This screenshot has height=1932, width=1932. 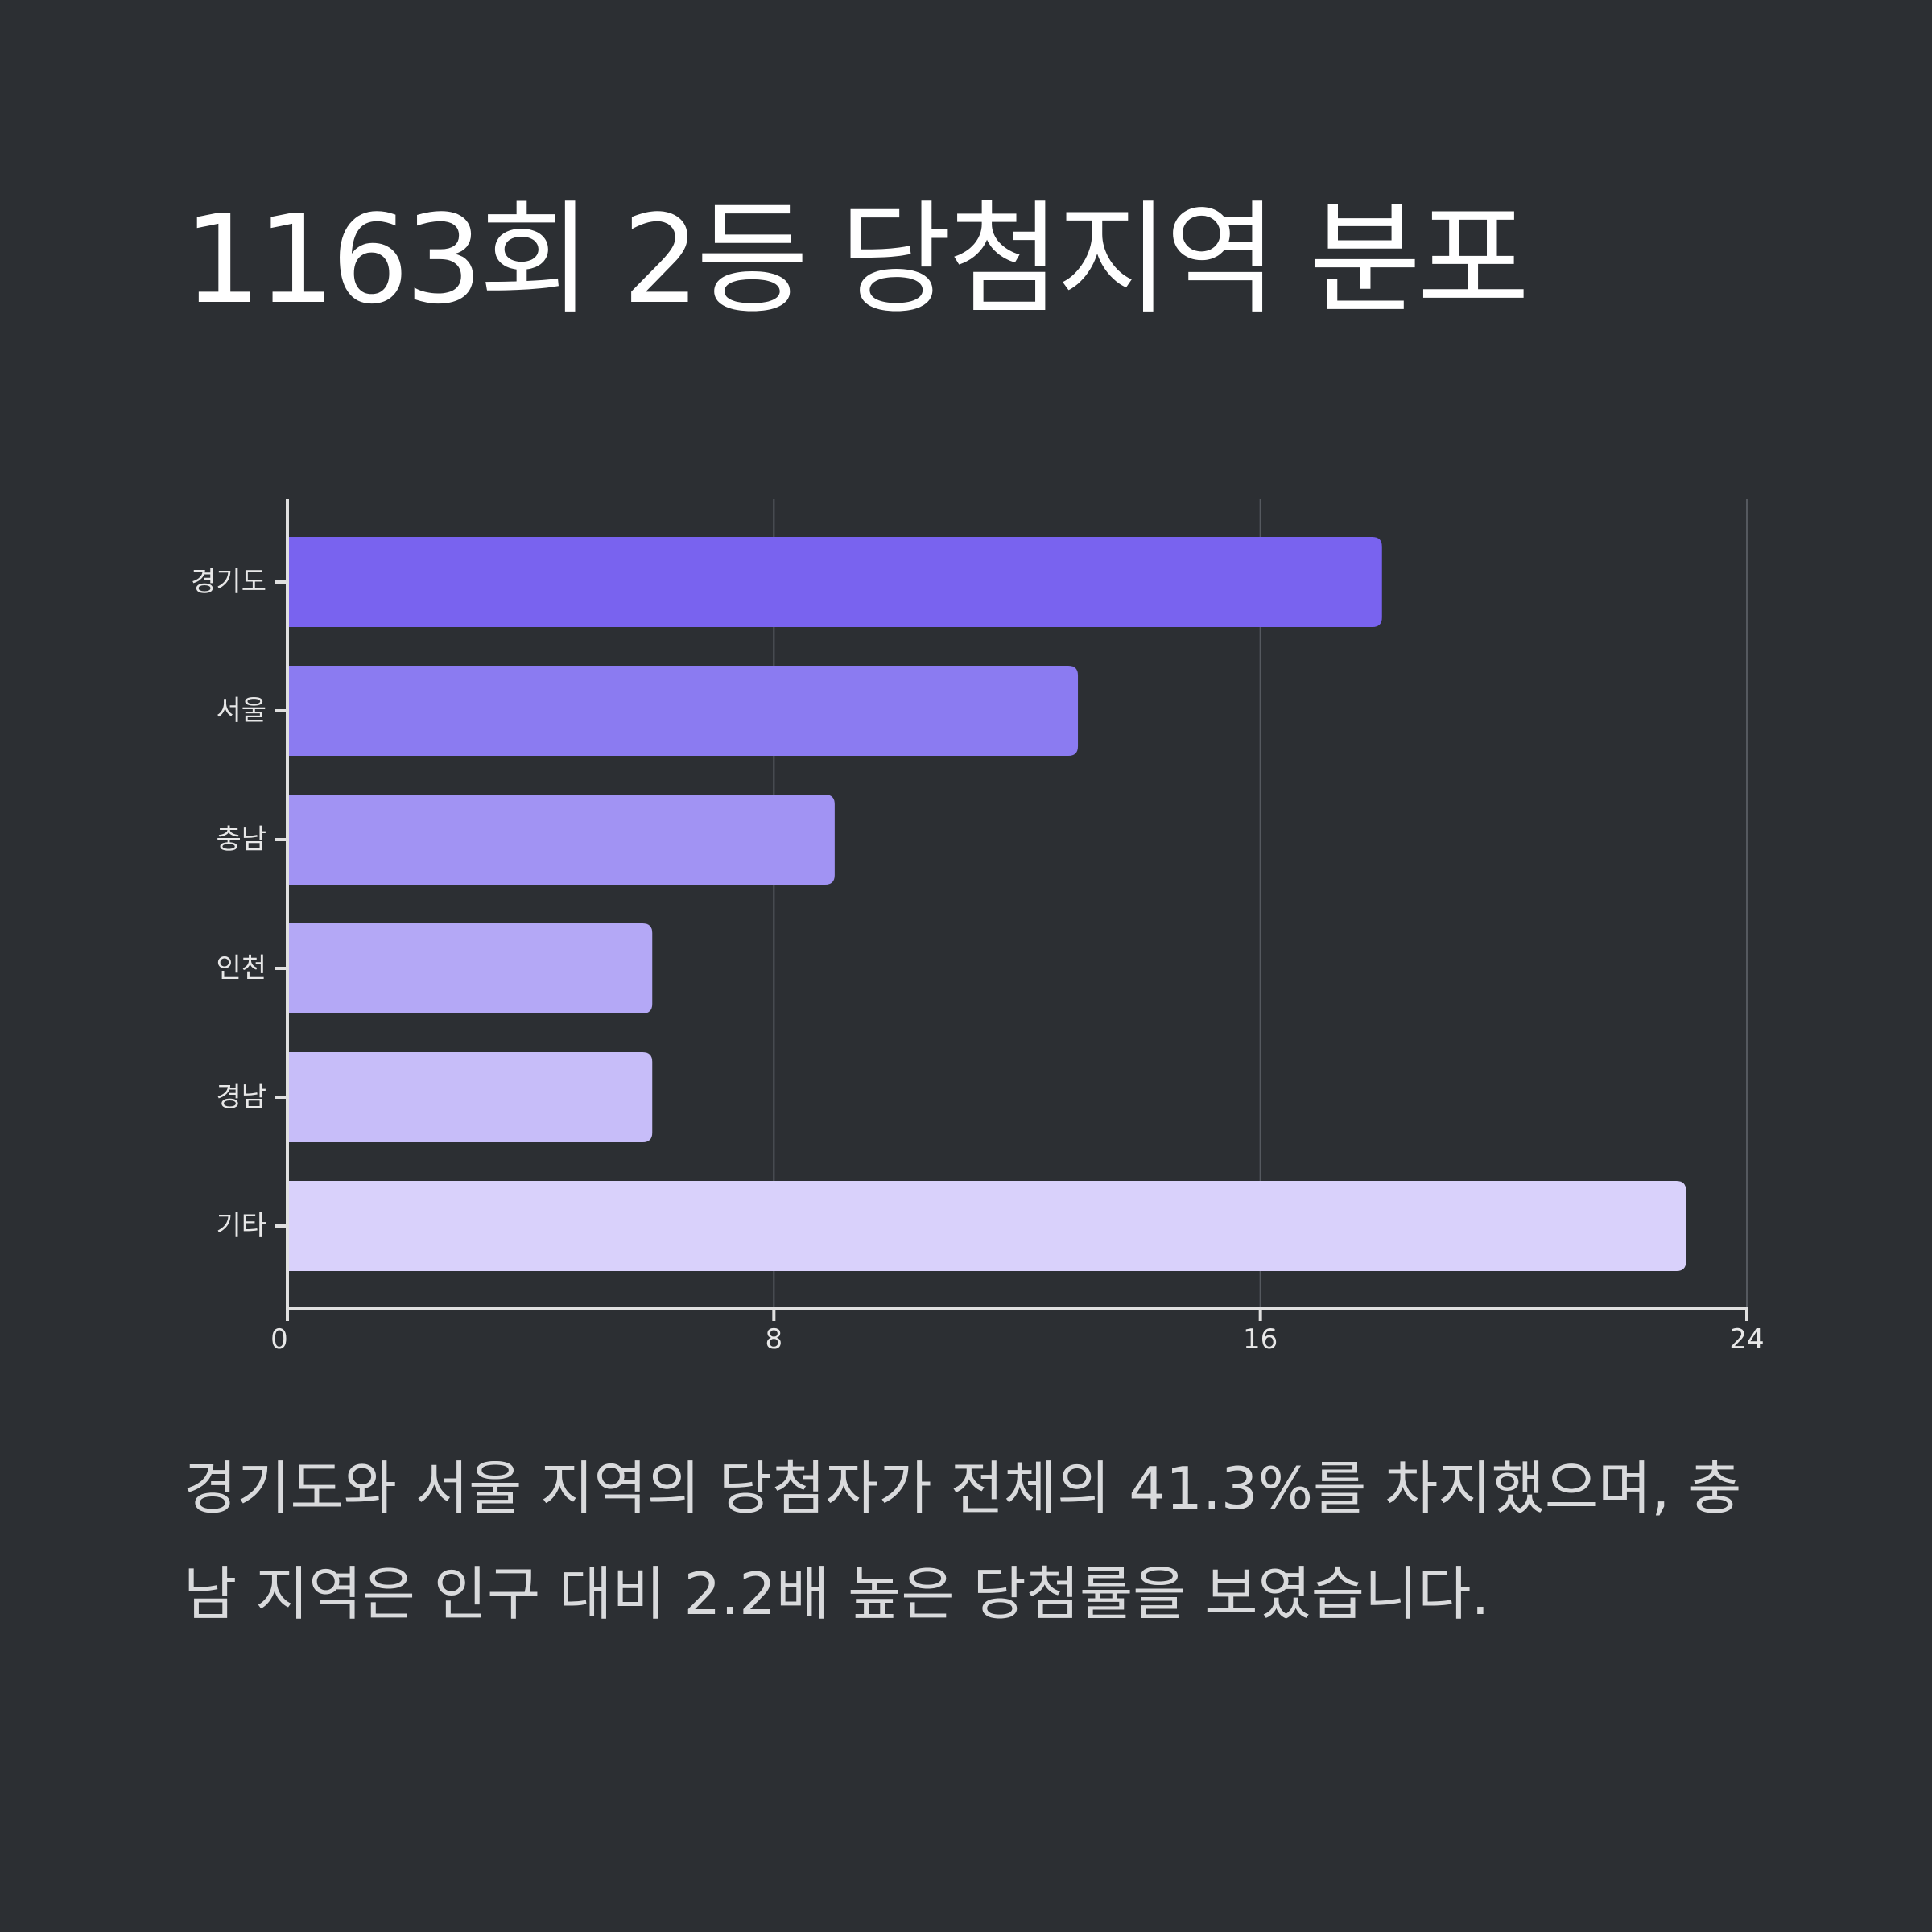 What do you see at coordinates (857, 259) in the screenshot?
I see `page-title: 1163회 2등 당첨지역 분포` at bounding box center [857, 259].